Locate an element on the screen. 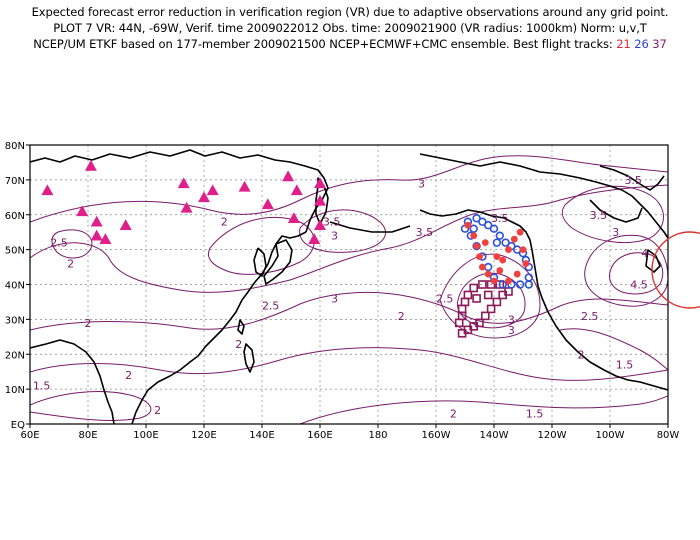 This screenshot has width=700, height=540. contour-label: 1.5 is located at coordinates (42, 386).